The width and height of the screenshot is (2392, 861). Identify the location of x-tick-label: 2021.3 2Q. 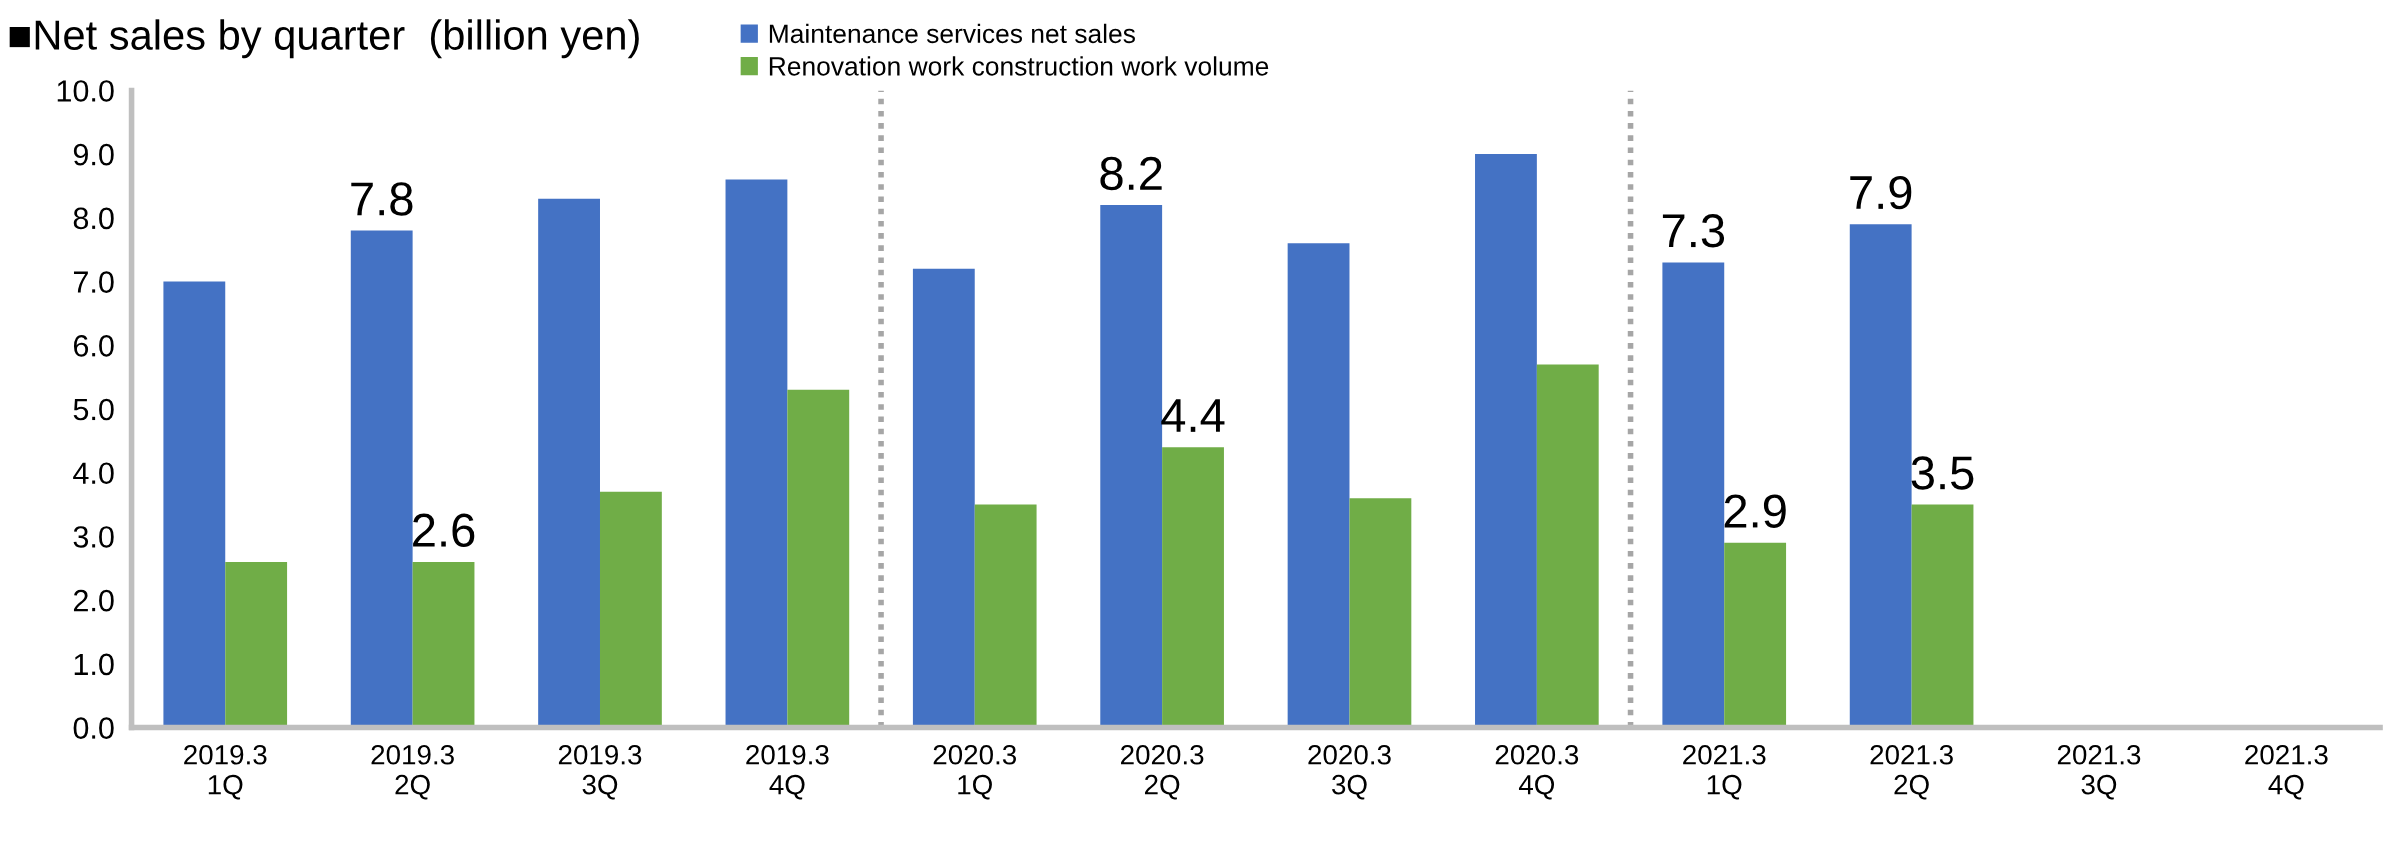
(1911, 772).